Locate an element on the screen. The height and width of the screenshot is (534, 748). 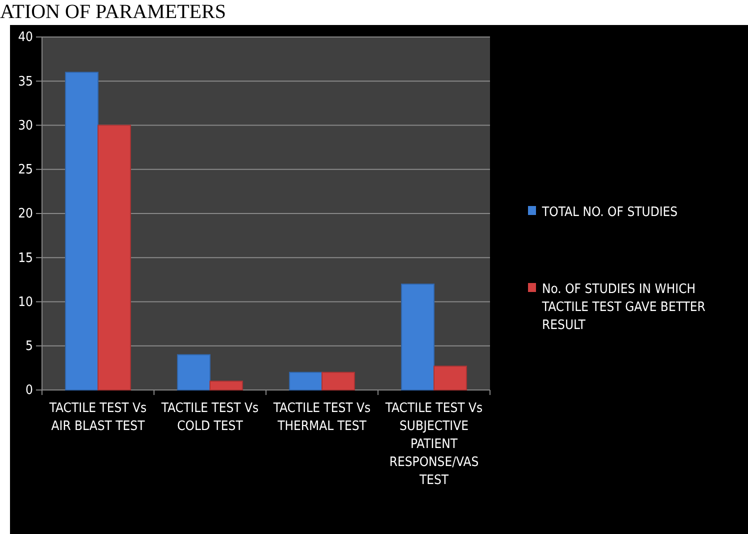
x-tick-label: TACTILE TEST Vs AIR BLAST TEST is located at coordinates (97, 417).